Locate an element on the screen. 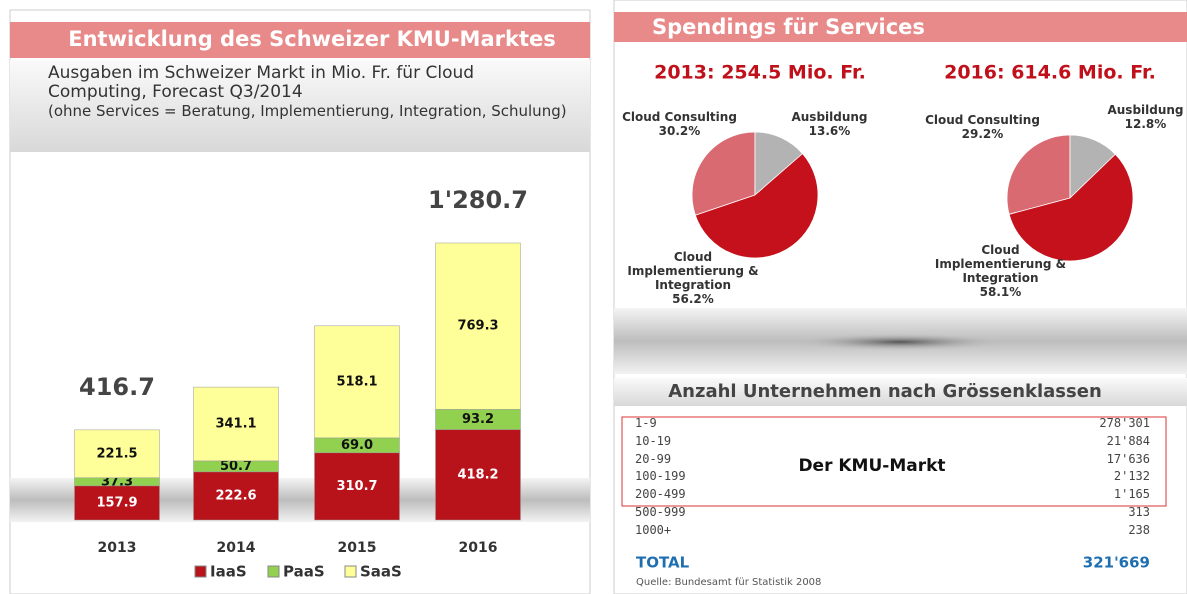  pie-label: Cloud Consulting 29.2% is located at coordinates (982, 127).